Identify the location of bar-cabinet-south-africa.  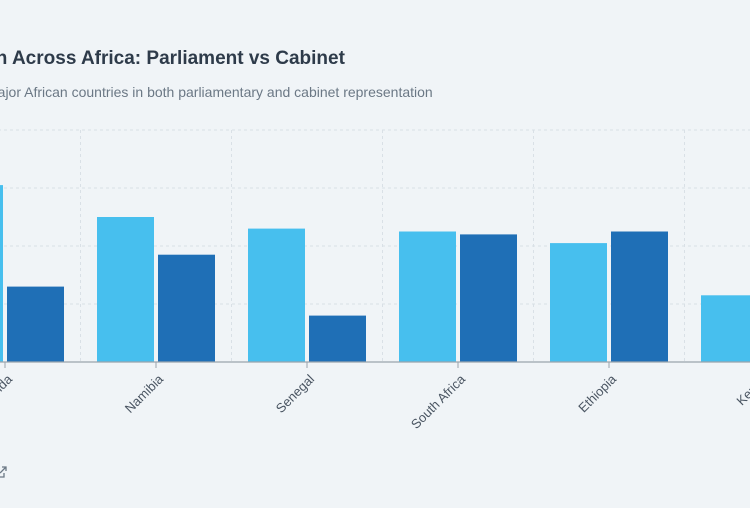
(488, 298).